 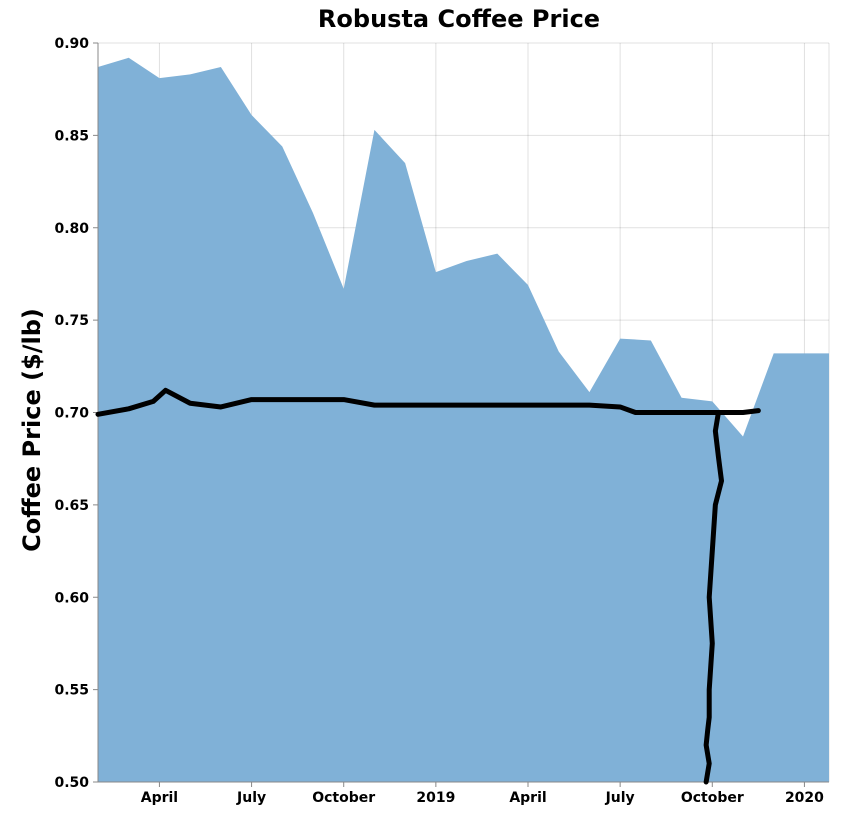 What do you see at coordinates (459, 19) in the screenshot?
I see `chart-title: Robusta Coffee Price` at bounding box center [459, 19].